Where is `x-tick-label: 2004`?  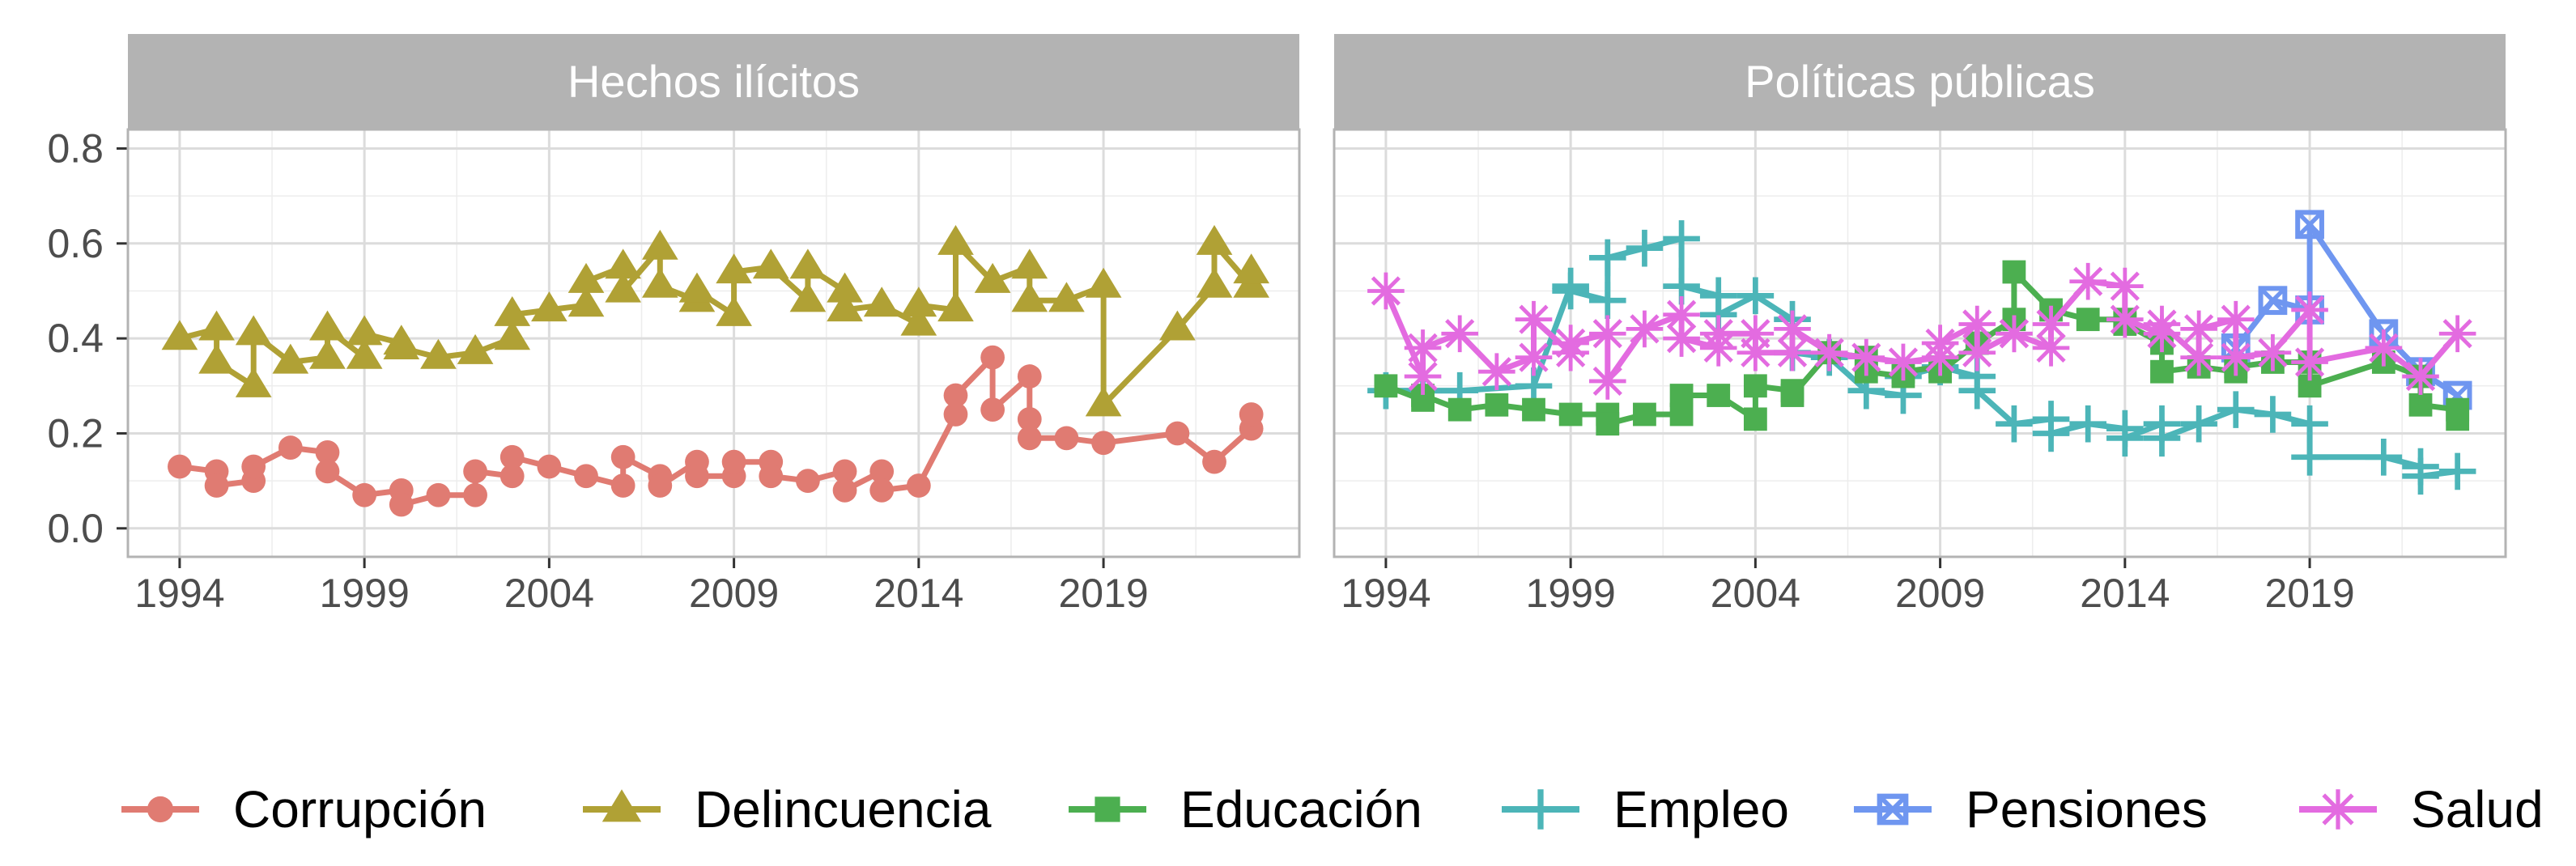 x-tick-label: 2004 is located at coordinates (1756, 594).